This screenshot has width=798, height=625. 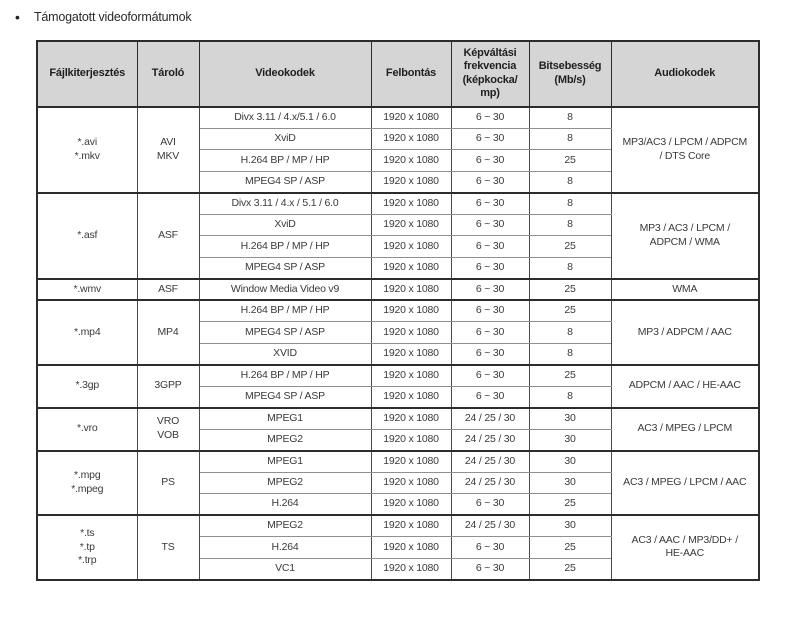 I want to click on audio-codec-cell: WMA, so click(x=685, y=289).